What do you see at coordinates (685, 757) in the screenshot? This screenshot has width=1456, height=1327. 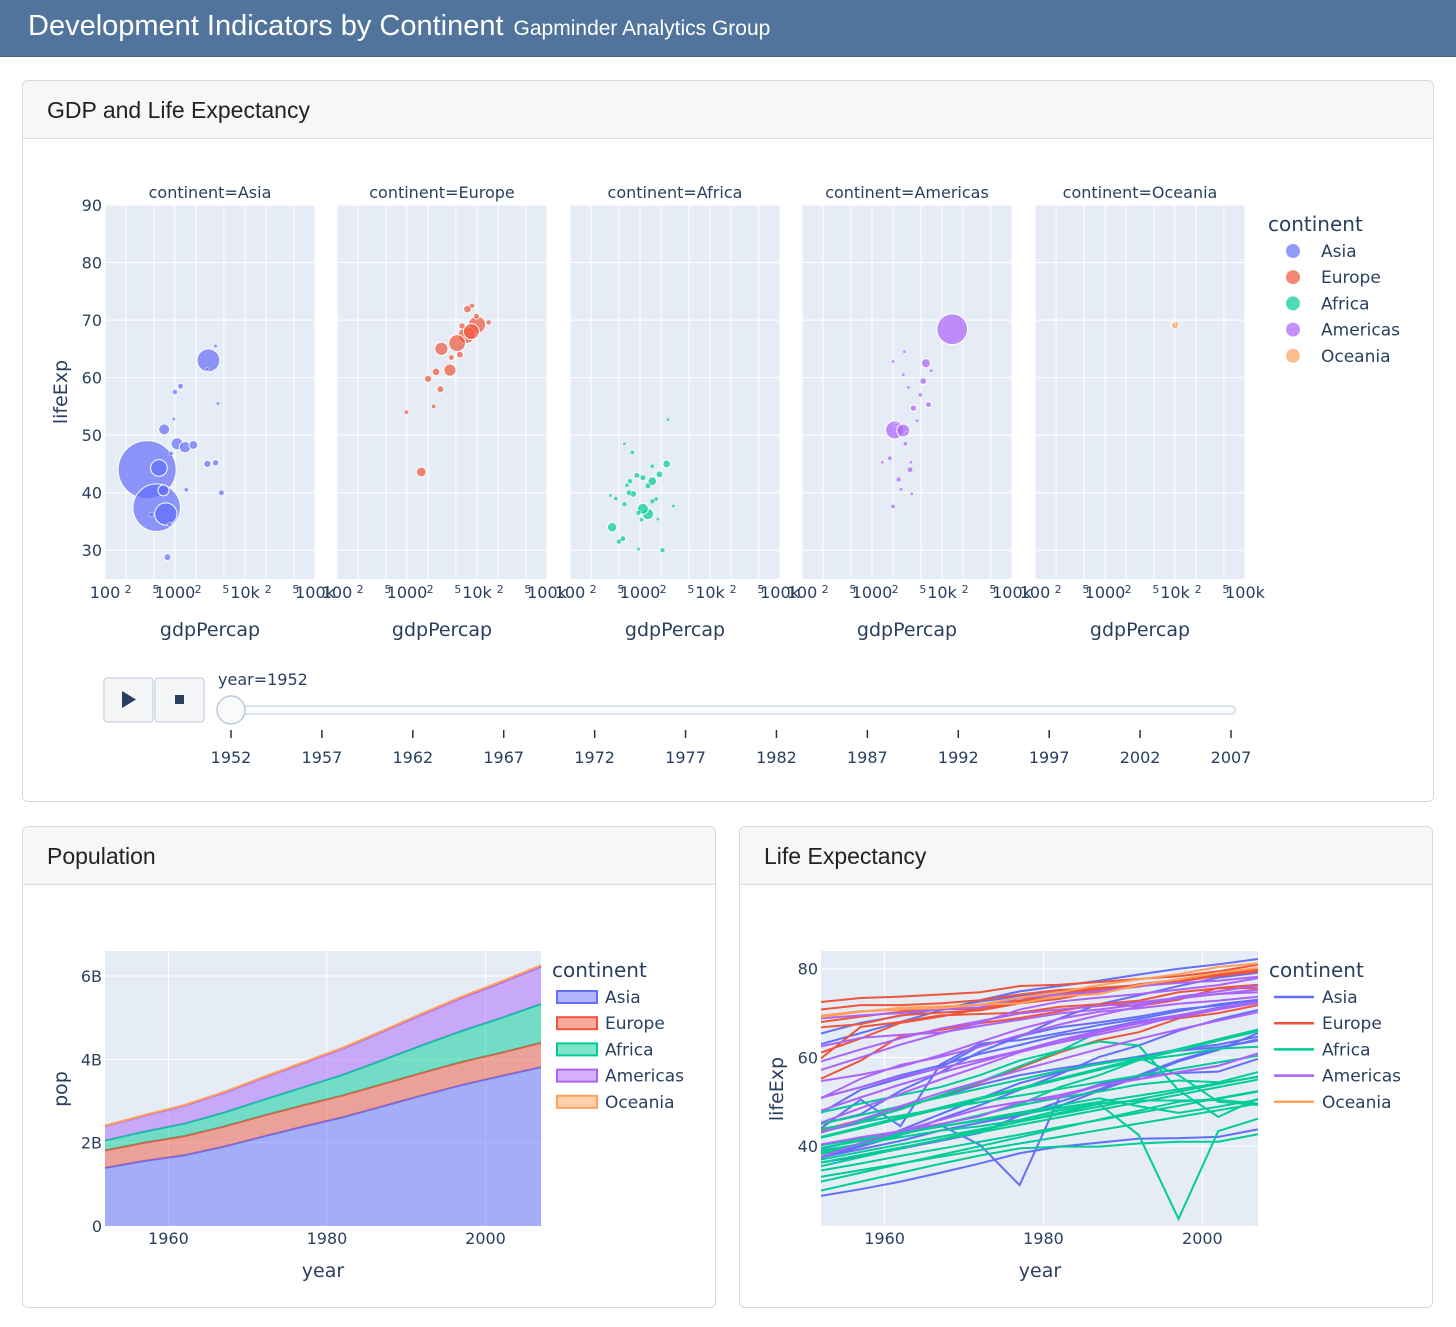 I see `slider-step-label: 1977` at bounding box center [685, 757].